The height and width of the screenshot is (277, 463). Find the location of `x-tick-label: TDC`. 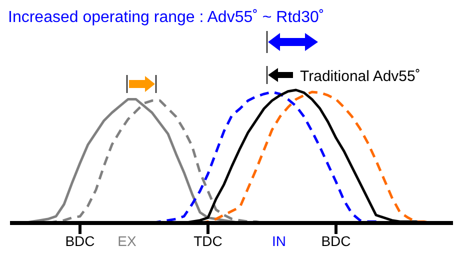

x-tick-label: TDC is located at coordinates (208, 241).